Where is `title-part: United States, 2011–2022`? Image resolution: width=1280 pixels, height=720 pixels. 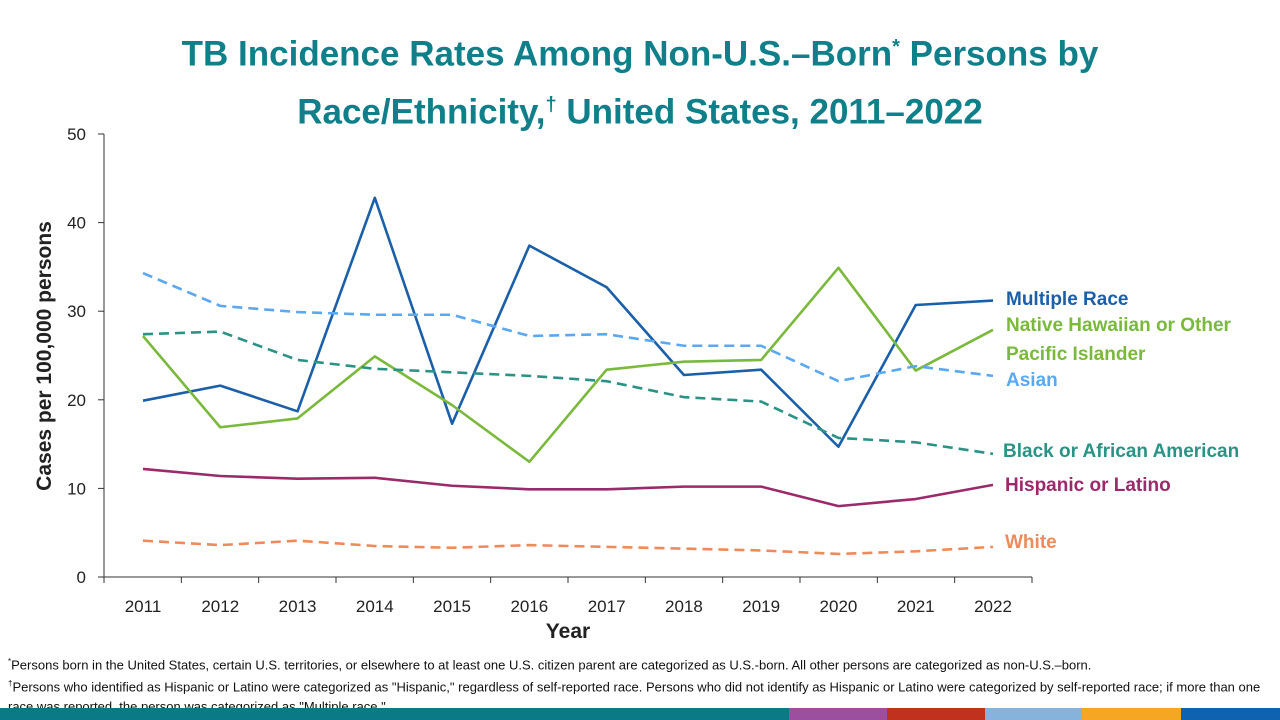 title-part: United States, 2011–2022 is located at coordinates (769, 112).